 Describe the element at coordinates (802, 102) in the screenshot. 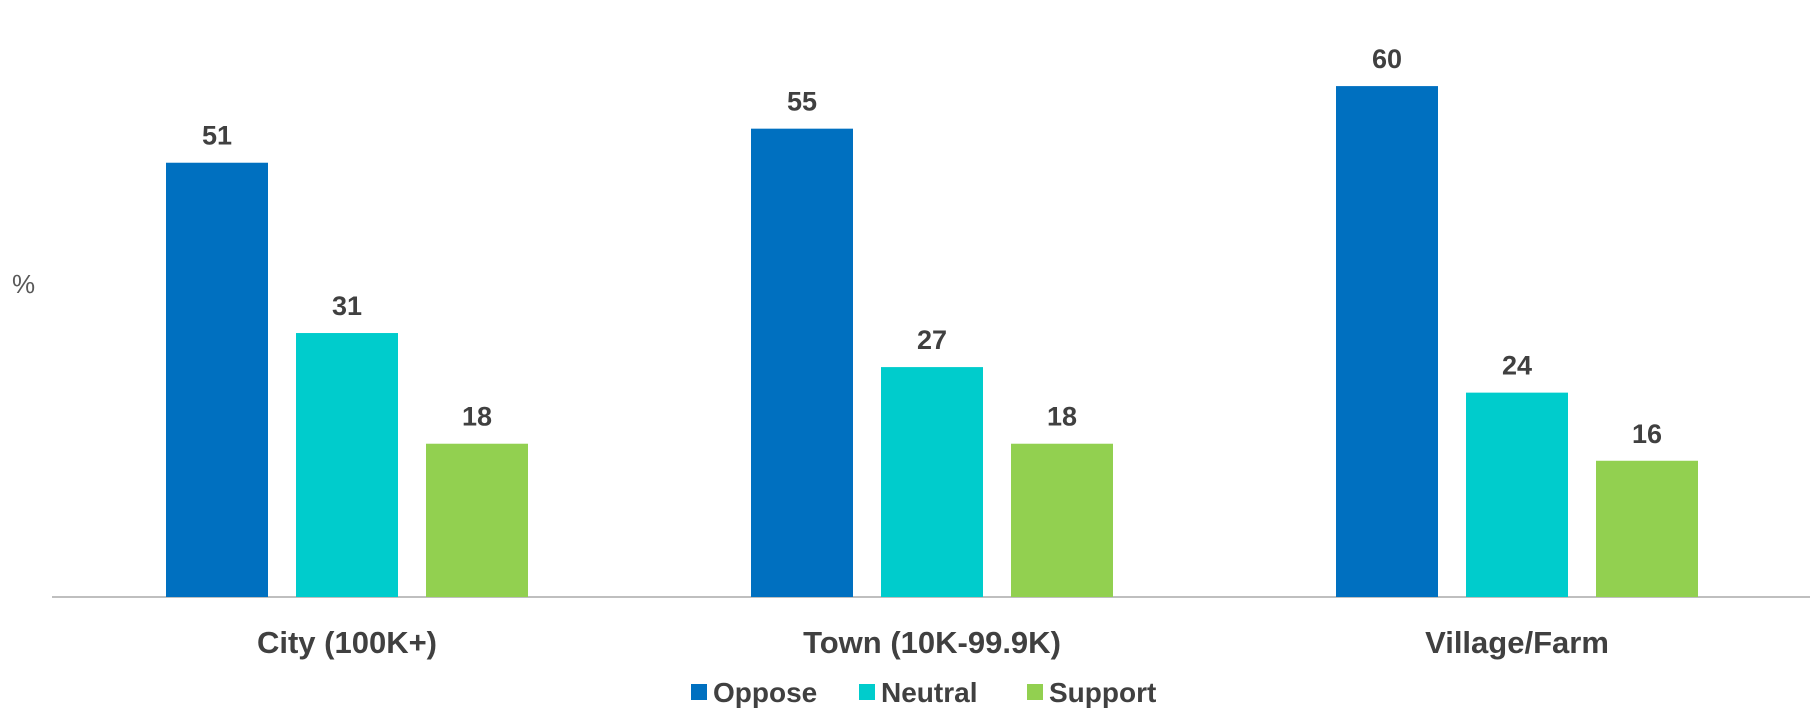

I see `data-label-oppose-town-10k-99-9k: 55` at that location.